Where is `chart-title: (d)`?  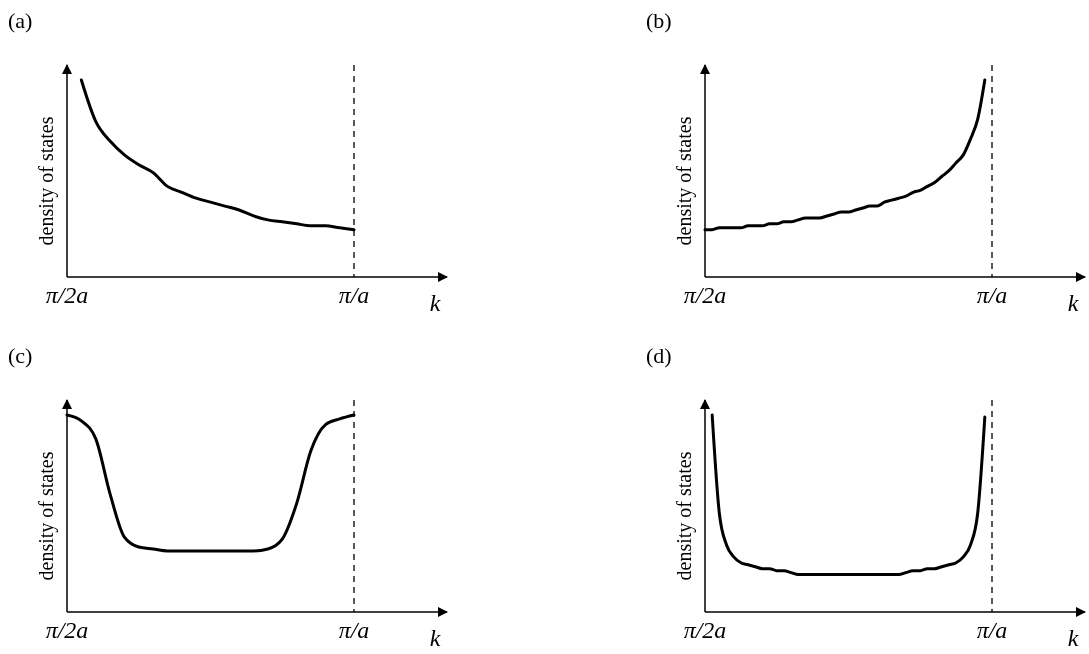 chart-title: (d) is located at coordinates (659, 355).